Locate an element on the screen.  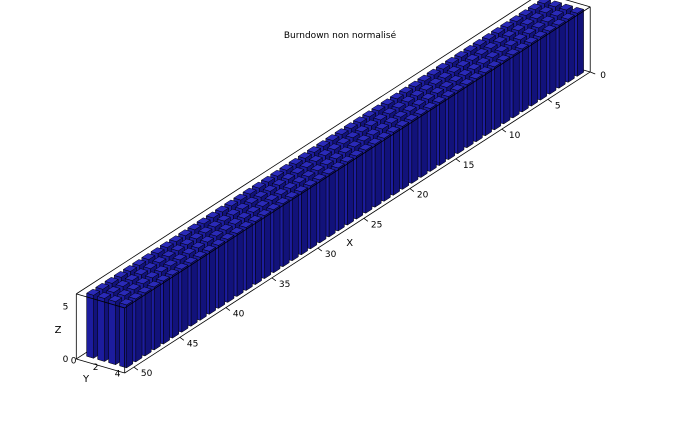
x-tick-label: 50 is located at coordinates (147, 374).